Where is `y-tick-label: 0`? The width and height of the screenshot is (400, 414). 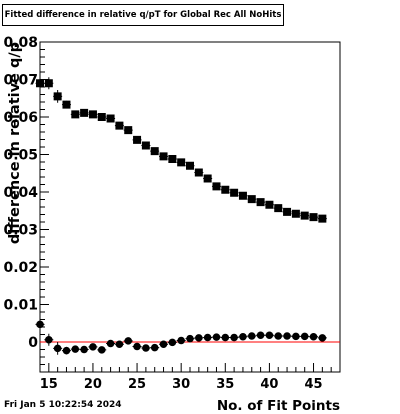 y-tick-label: 0 is located at coordinates (33, 343).